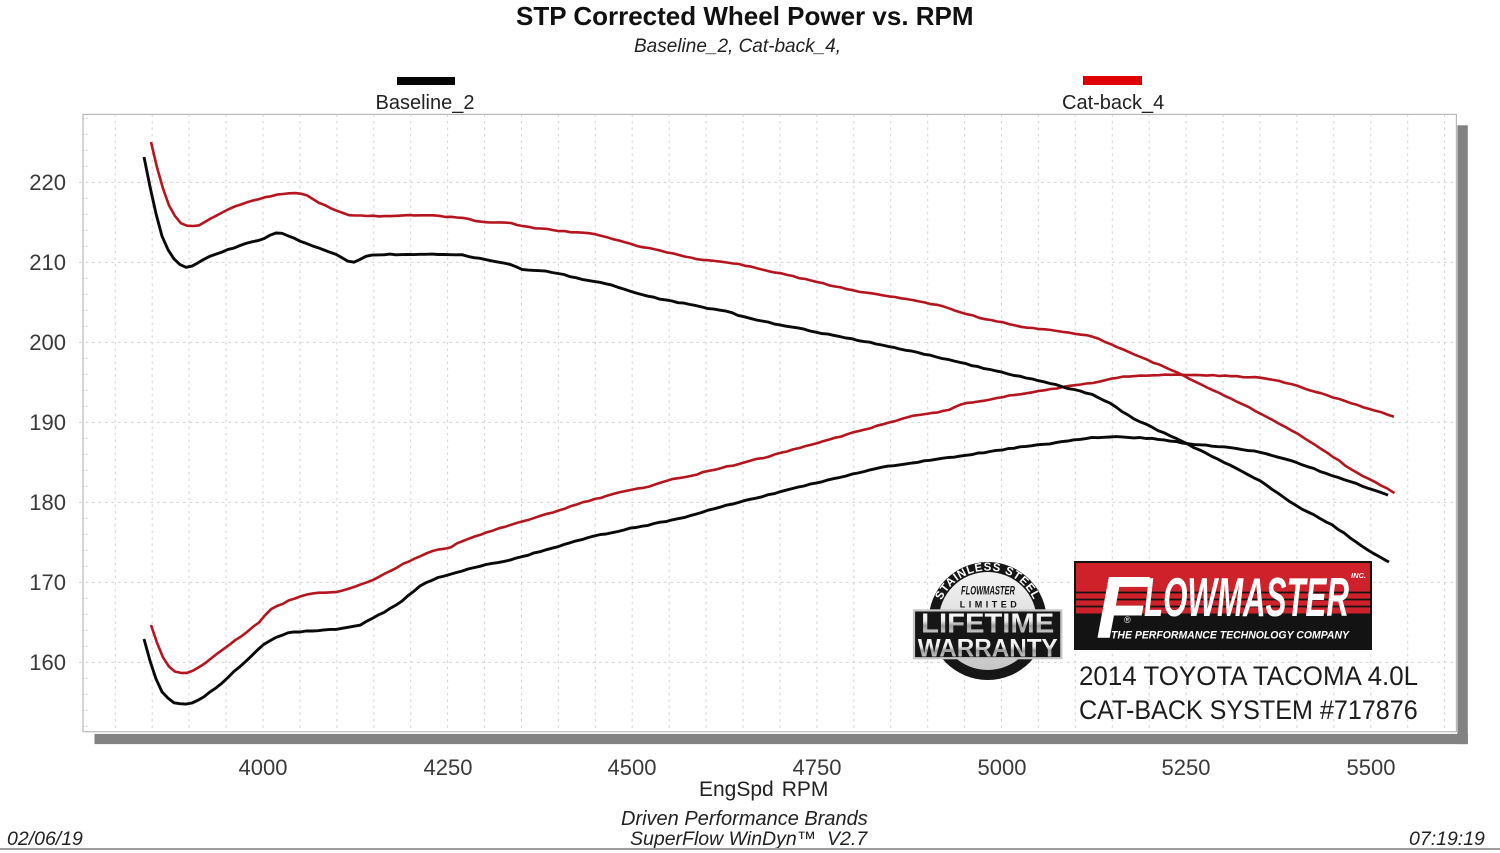 The width and height of the screenshot is (1500, 853). Describe the element at coordinates (988, 592) in the screenshot. I see `svg-text: FLOWMASTER` at that location.